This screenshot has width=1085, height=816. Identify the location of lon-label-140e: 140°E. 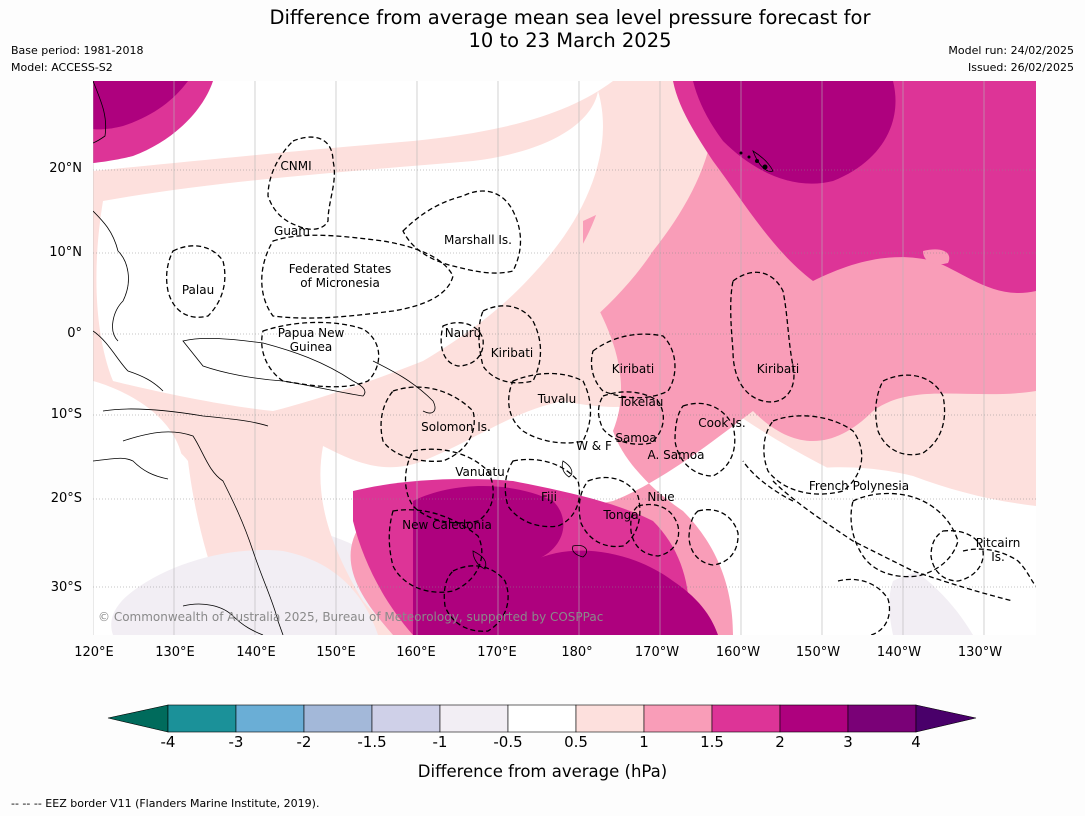
(256, 652).